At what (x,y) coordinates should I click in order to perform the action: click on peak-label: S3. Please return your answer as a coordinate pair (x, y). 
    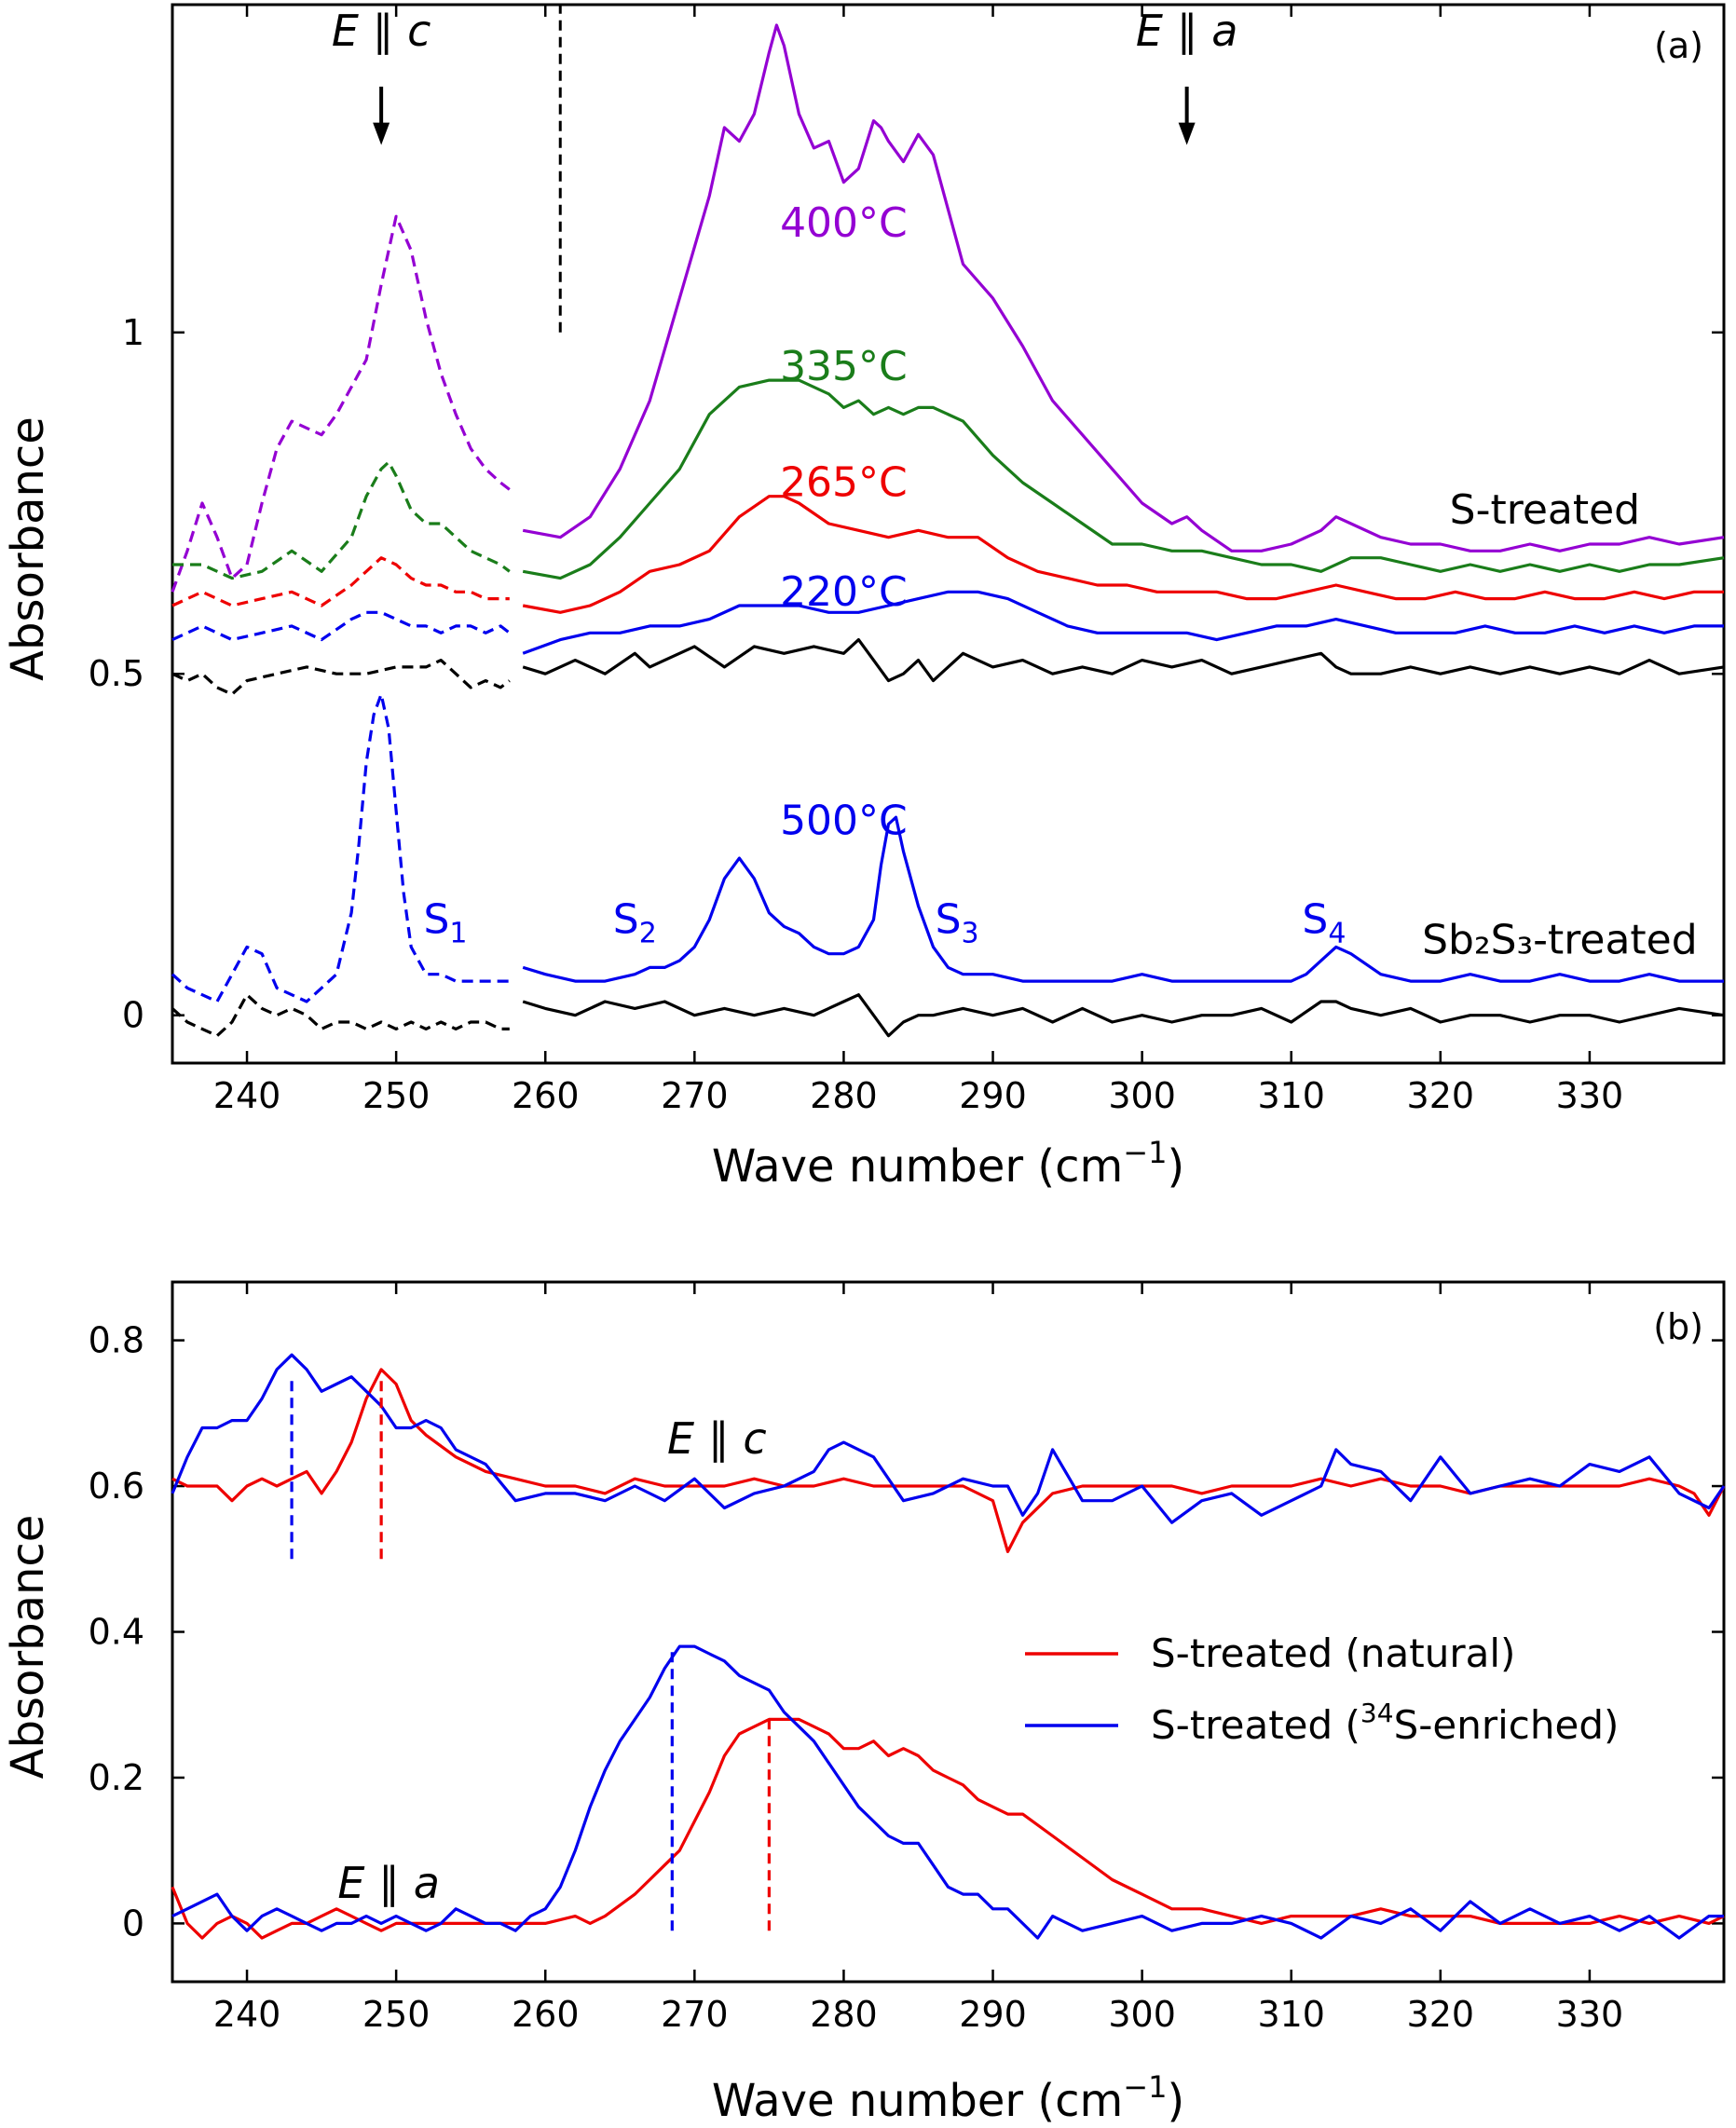
    Looking at the image, I should click on (957, 923).